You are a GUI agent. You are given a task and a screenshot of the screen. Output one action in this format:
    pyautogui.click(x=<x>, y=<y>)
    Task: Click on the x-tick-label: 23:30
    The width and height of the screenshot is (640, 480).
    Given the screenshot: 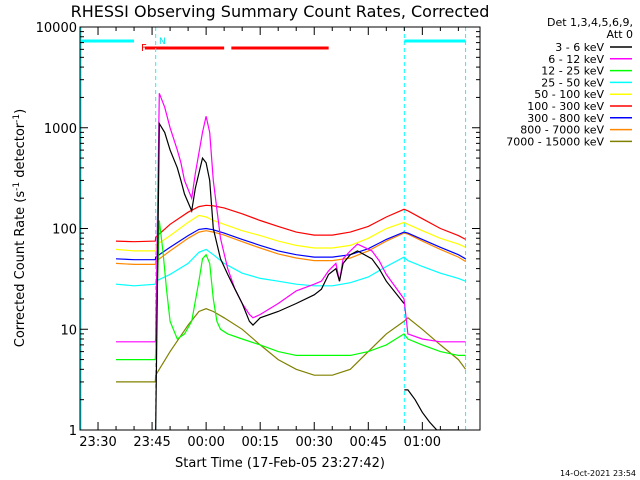 What is the action you would take?
    pyautogui.click(x=97, y=442)
    